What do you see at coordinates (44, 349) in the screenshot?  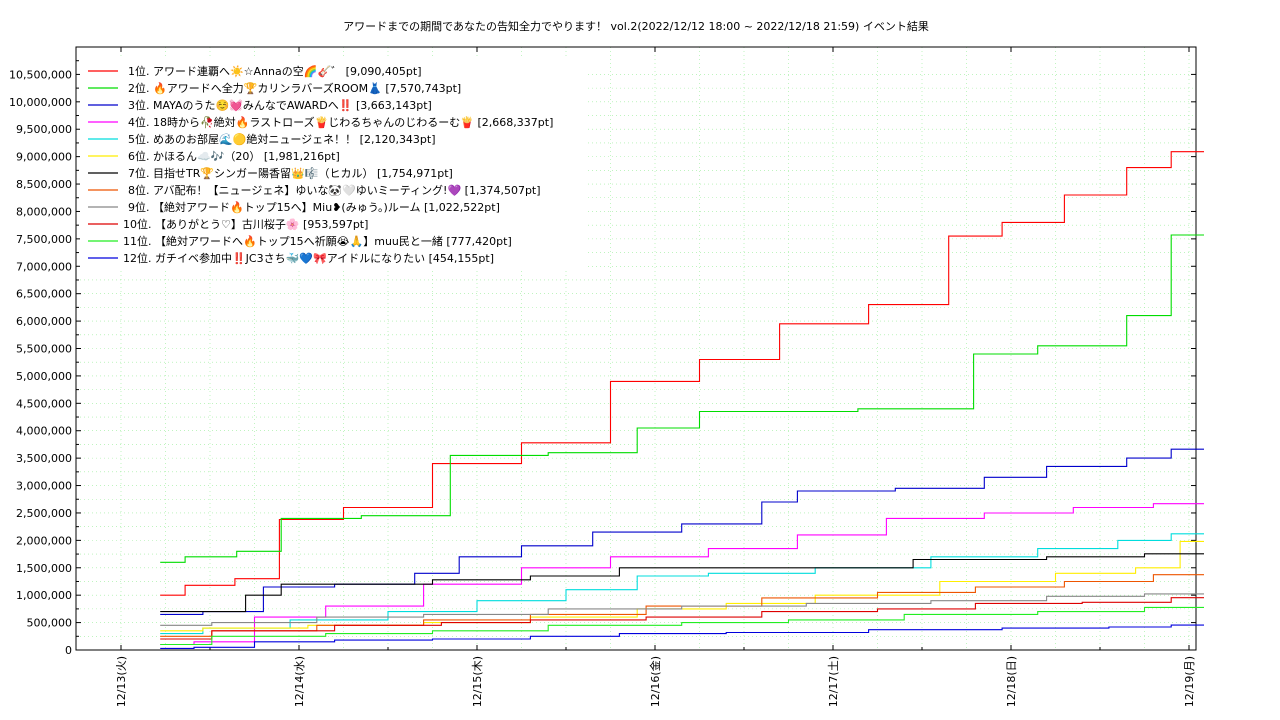 I see `y-tick-label: 5,500,000` at bounding box center [44, 349].